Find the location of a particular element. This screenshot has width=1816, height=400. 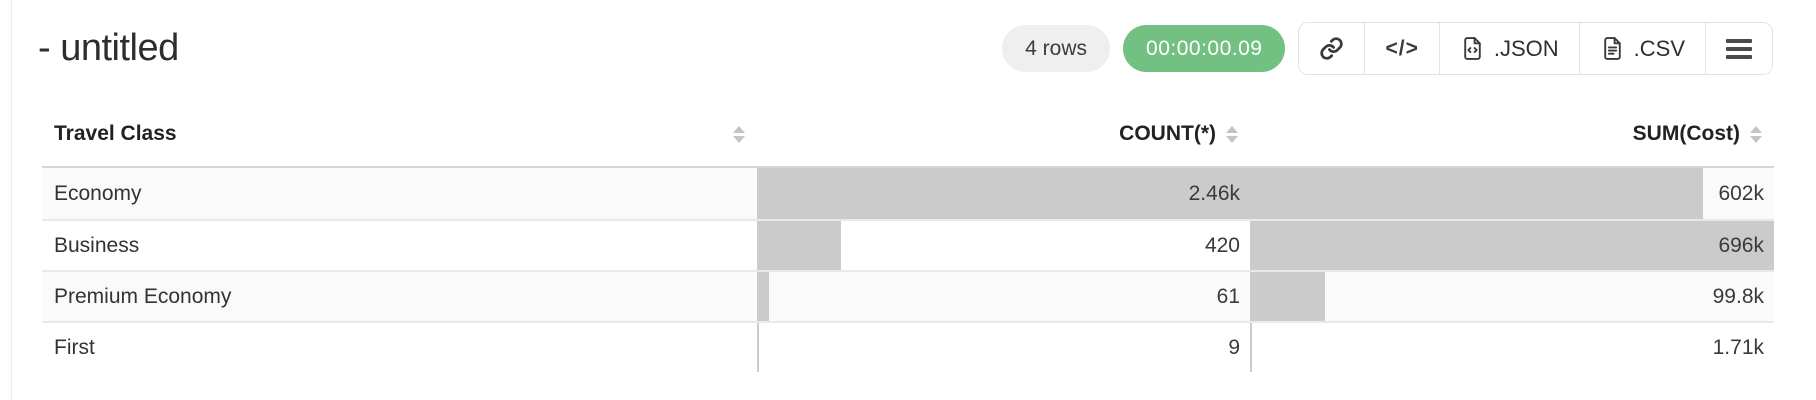

sum-value: 99.8k is located at coordinates (1738, 296).